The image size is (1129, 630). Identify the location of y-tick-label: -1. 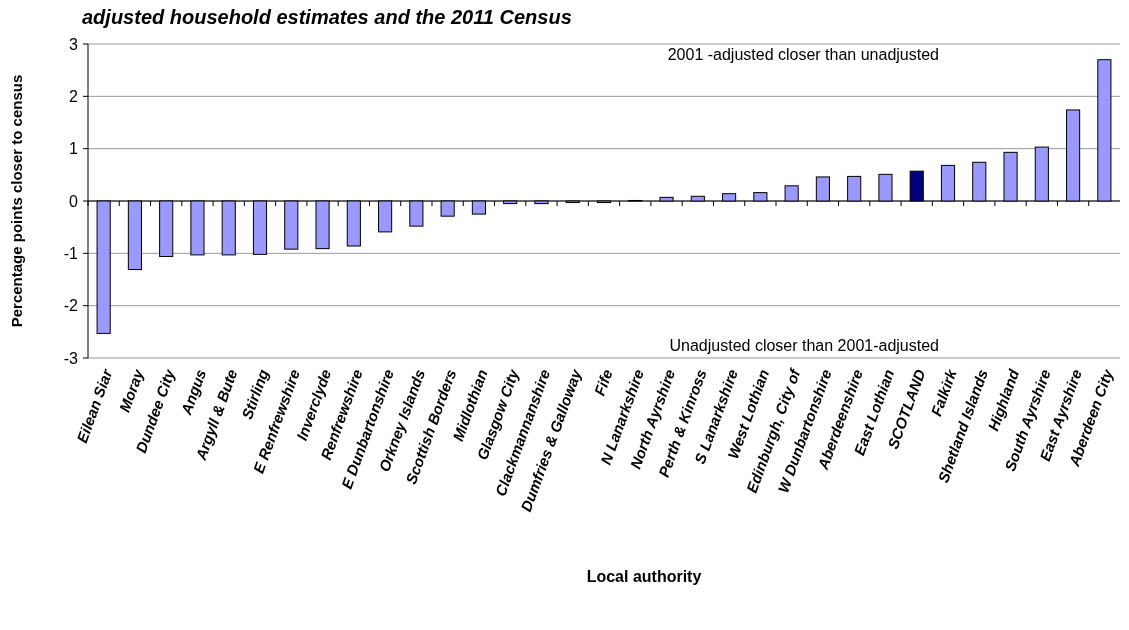
(71, 253).